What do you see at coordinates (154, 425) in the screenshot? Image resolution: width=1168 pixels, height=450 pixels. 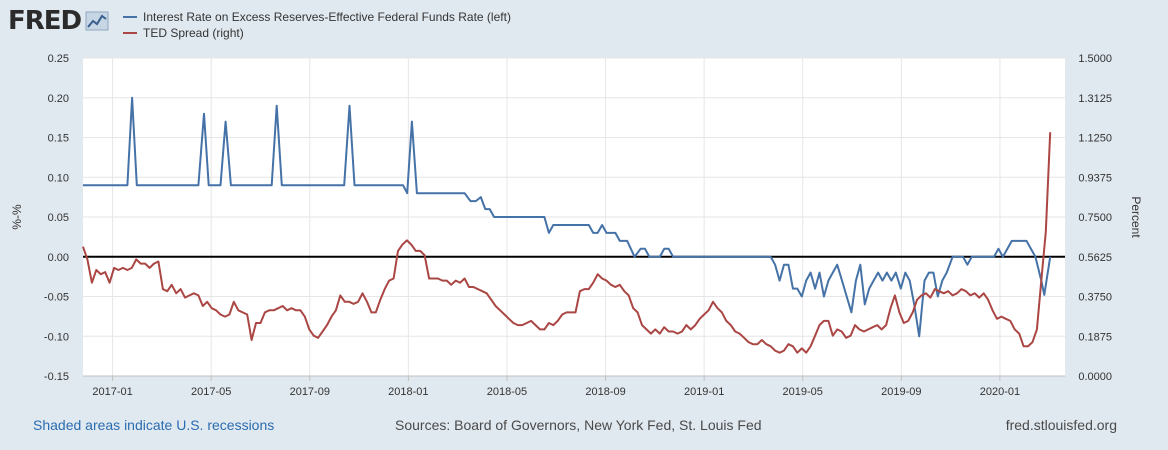 I see `recession-note: Shaded areas indicate U.S. recessions` at bounding box center [154, 425].